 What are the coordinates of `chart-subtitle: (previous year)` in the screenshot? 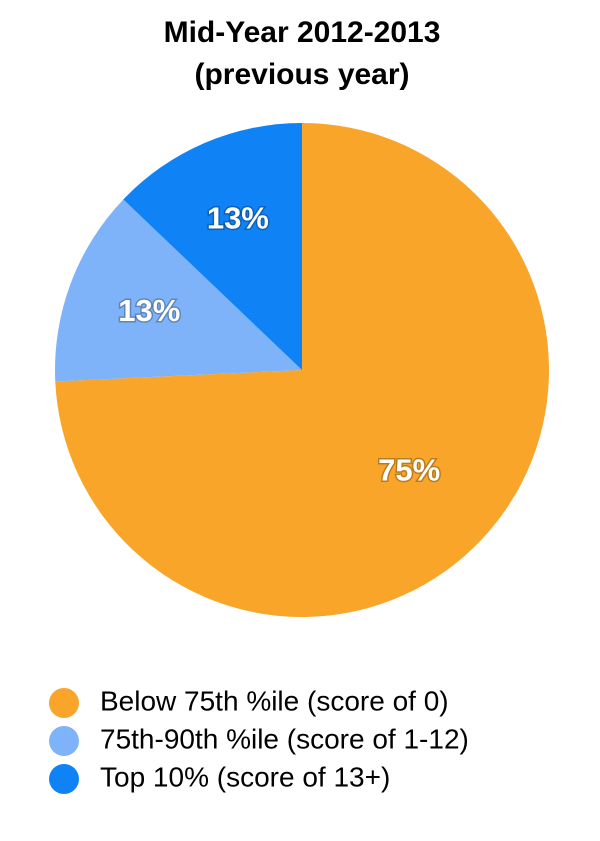 It's located at (301, 74).